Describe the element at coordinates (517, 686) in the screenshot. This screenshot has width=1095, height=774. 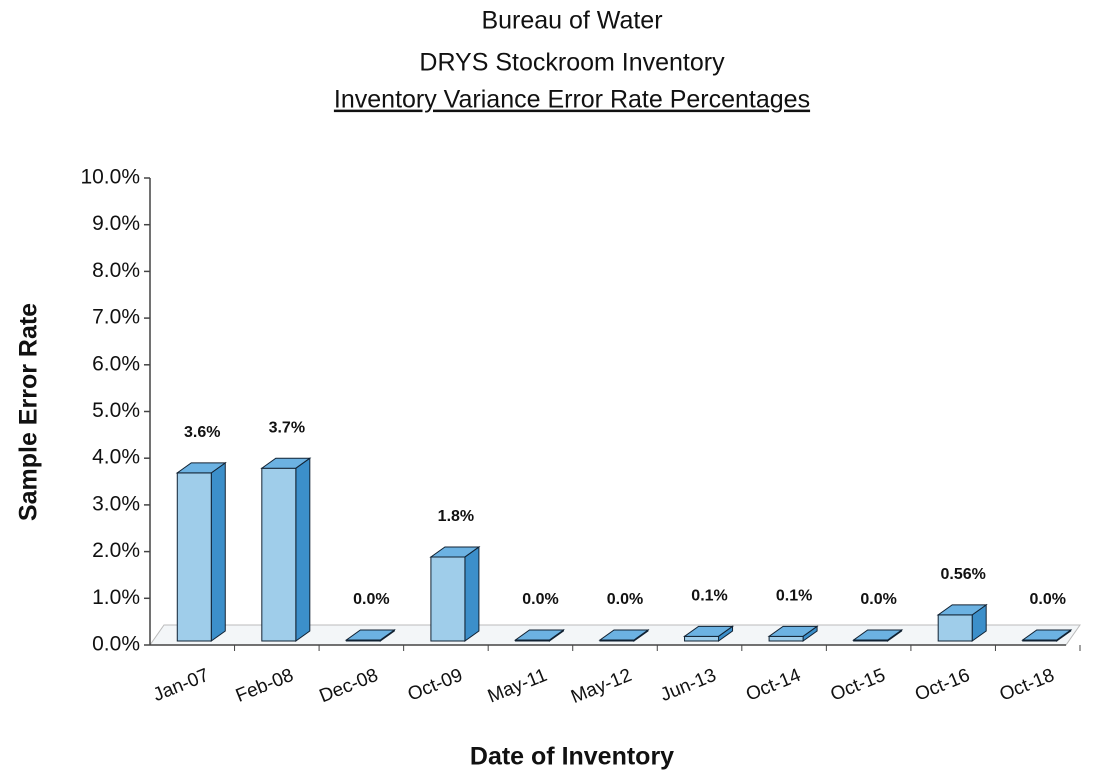
I see `x-tick-label: May-11` at that location.